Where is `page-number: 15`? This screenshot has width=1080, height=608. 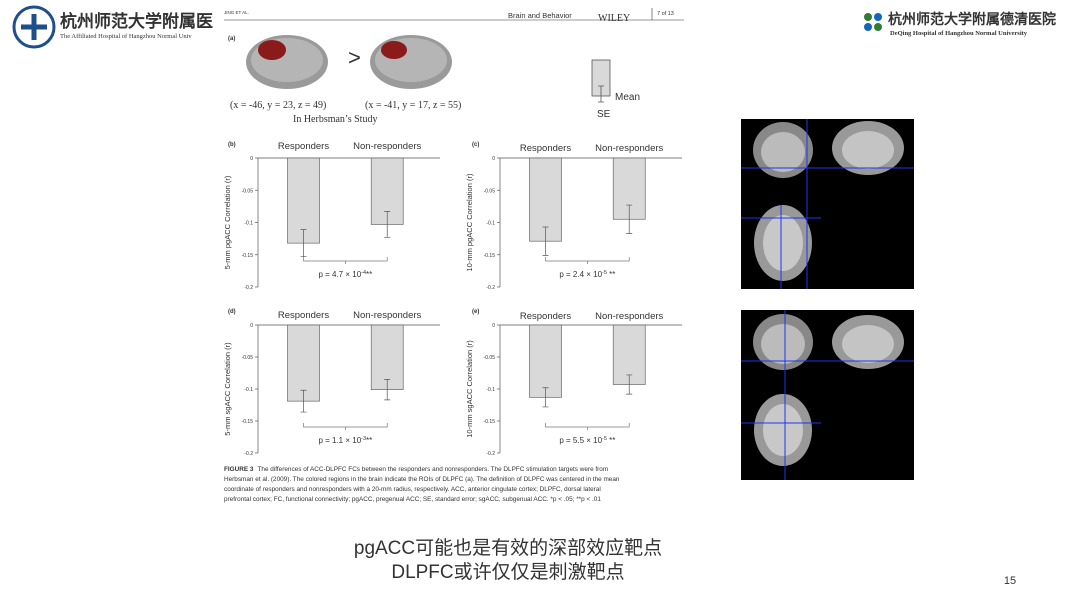 page-number: 15 is located at coordinates (1010, 581).